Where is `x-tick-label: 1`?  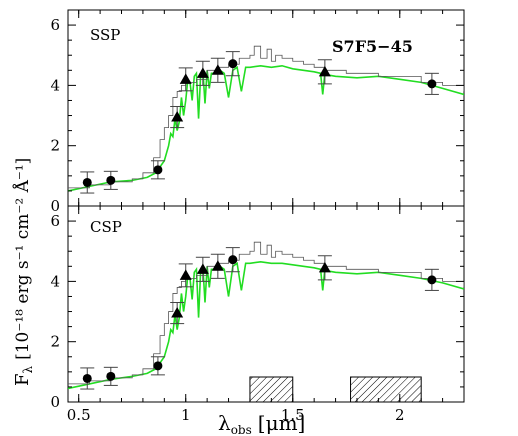 x-tick-label: 1 is located at coordinates (186, 415).